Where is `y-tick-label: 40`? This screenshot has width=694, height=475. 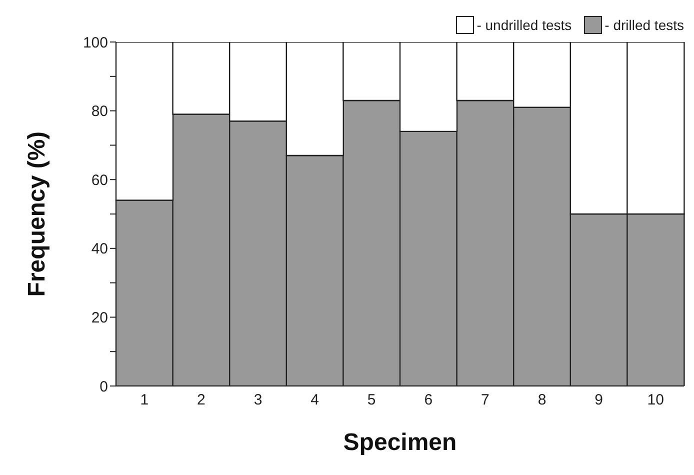
y-tick-label: 40 is located at coordinates (99, 249).